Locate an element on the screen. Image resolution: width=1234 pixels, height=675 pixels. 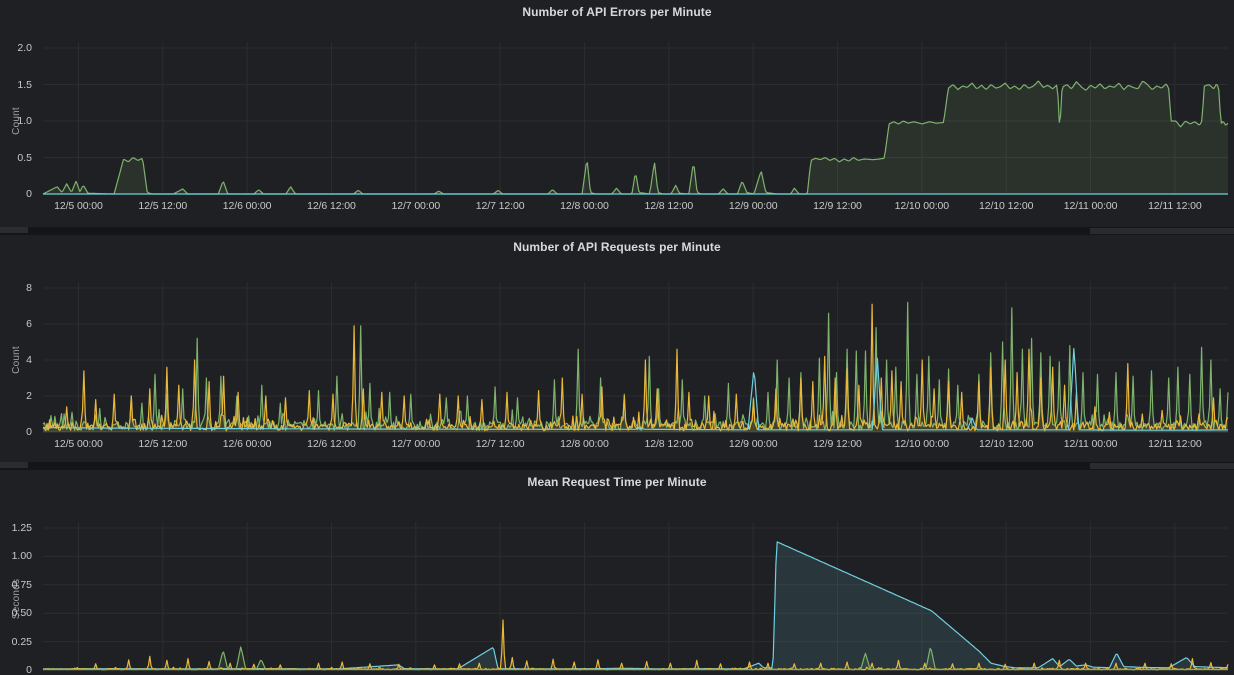
y-tick-label: 4 is located at coordinates (29, 360).